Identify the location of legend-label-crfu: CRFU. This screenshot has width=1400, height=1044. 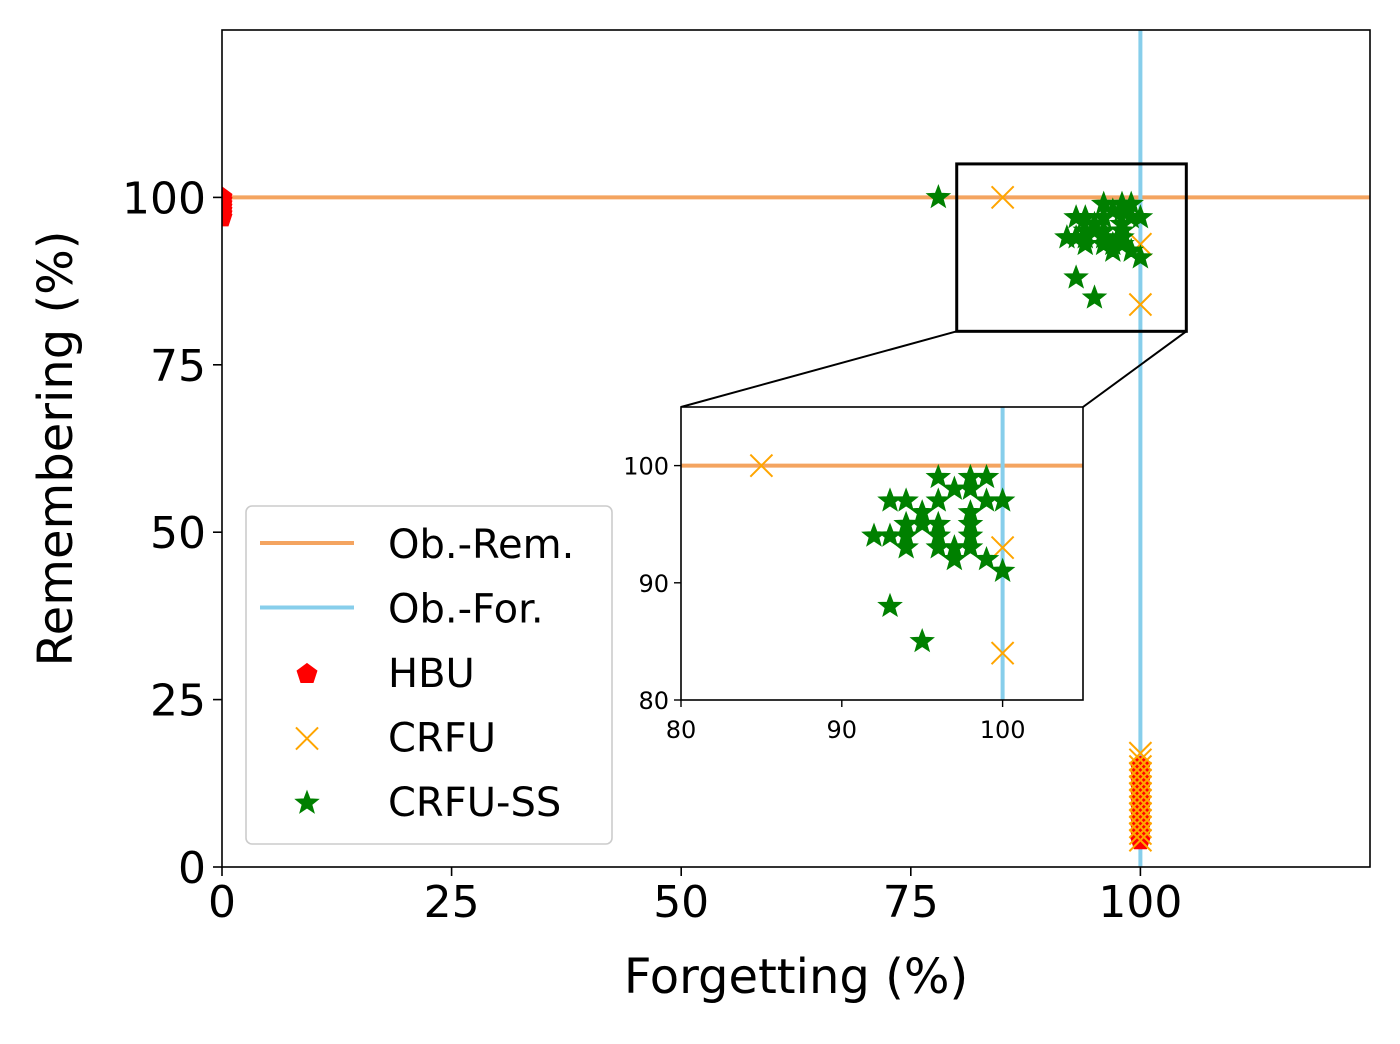
(442, 739).